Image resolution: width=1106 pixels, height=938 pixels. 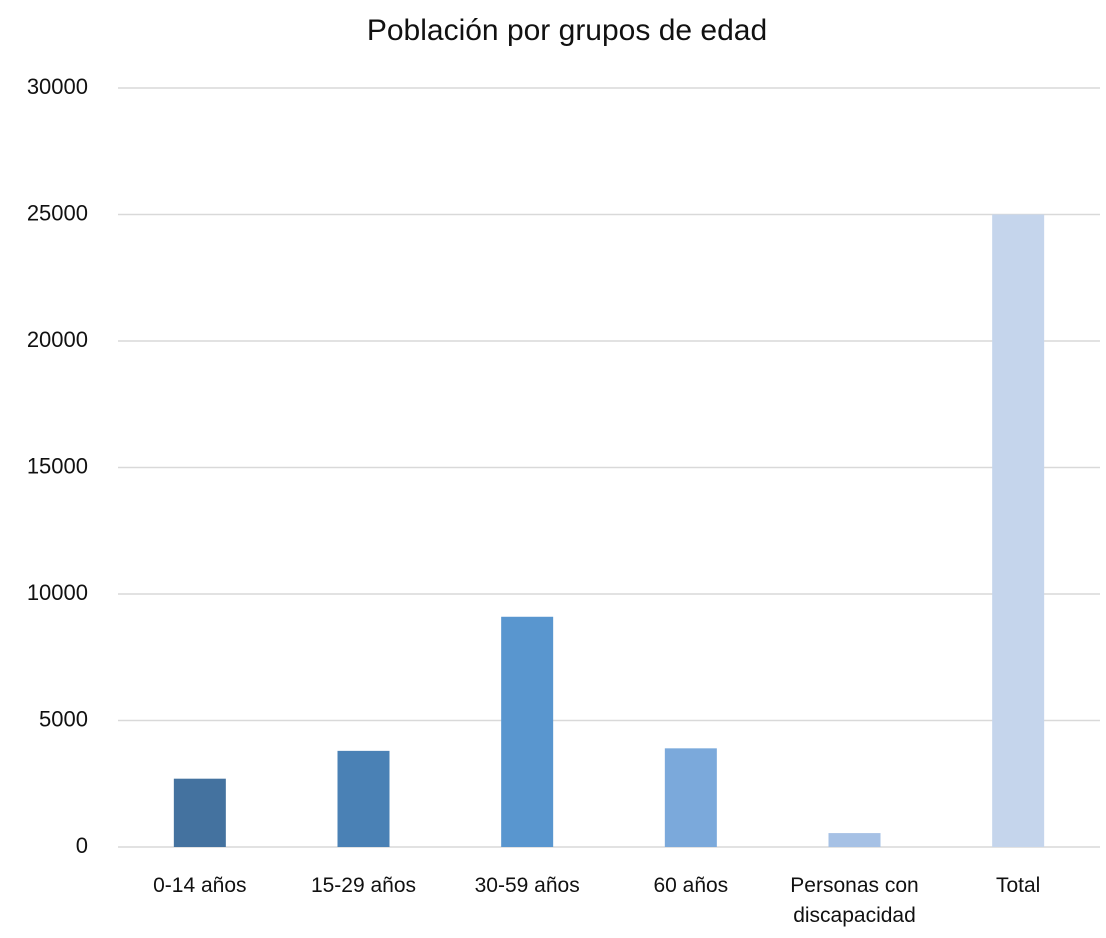 I want to click on y-tick-label: 0, so click(x=82, y=845).